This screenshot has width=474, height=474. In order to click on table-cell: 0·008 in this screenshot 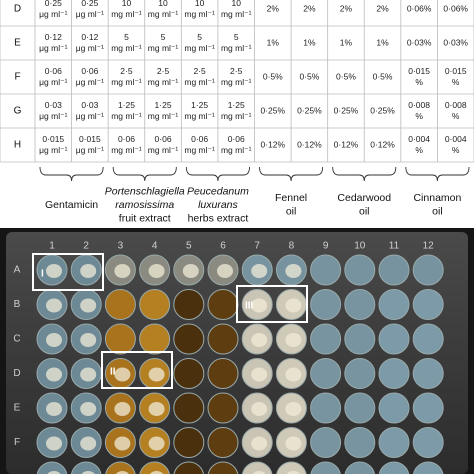, I will do `click(456, 105)`.